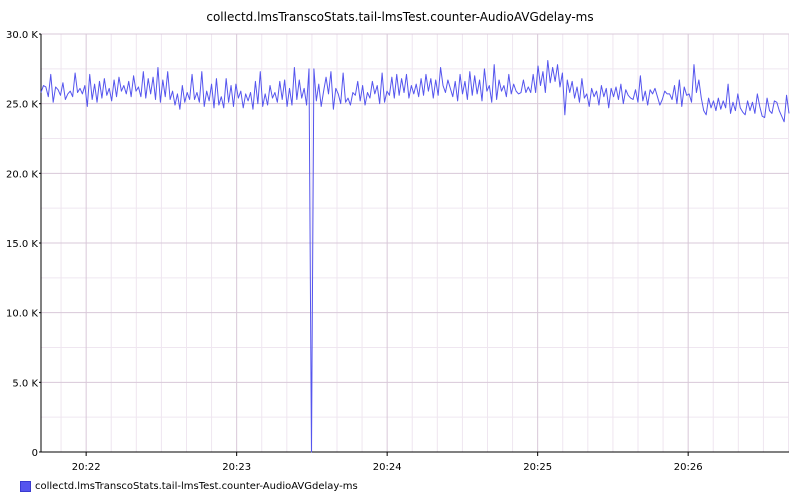  Describe the element at coordinates (86, 467) in the screenshot. I see `x-tick-label: 20:22` at that location.